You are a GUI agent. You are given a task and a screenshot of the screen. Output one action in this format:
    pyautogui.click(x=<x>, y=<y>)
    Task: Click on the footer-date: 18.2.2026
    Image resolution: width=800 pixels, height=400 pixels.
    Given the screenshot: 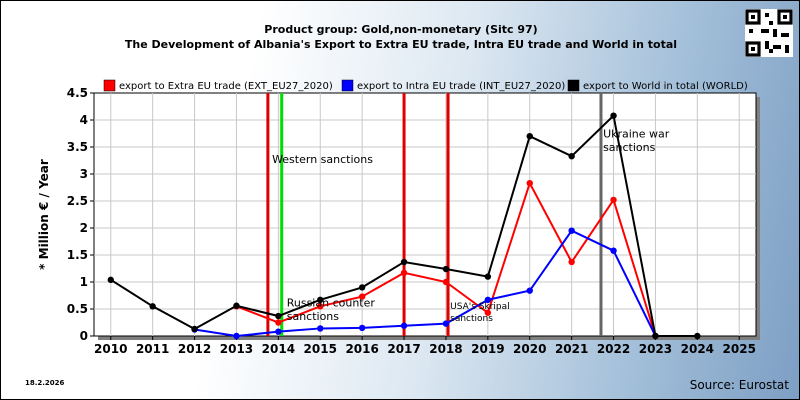 What is the action you would take?
    pyautogui.click(x=45, y=383)
    